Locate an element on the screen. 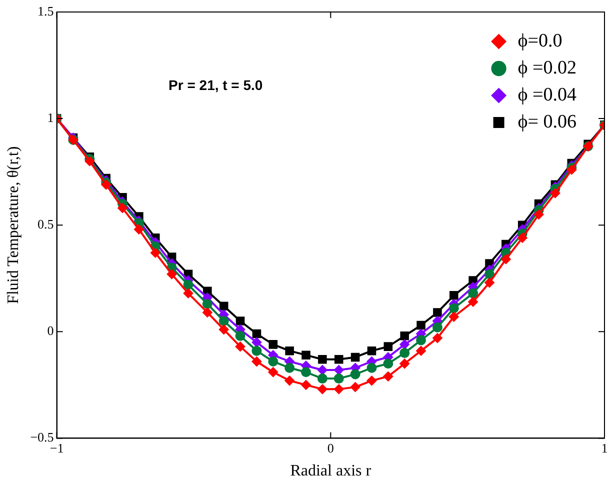 The width and height of the screenshot is (611, 485). legend-label: ϕ =0.04 is located at coordinates (547, 95).